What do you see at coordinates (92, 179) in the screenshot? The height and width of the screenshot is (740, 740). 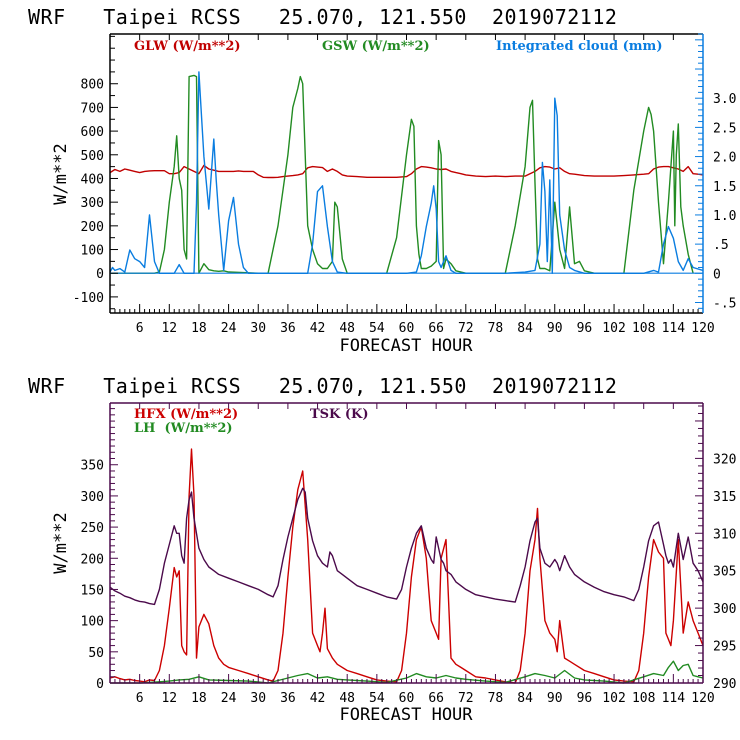 I see `y-tick-label: 400` at bounding box center [92, 179].